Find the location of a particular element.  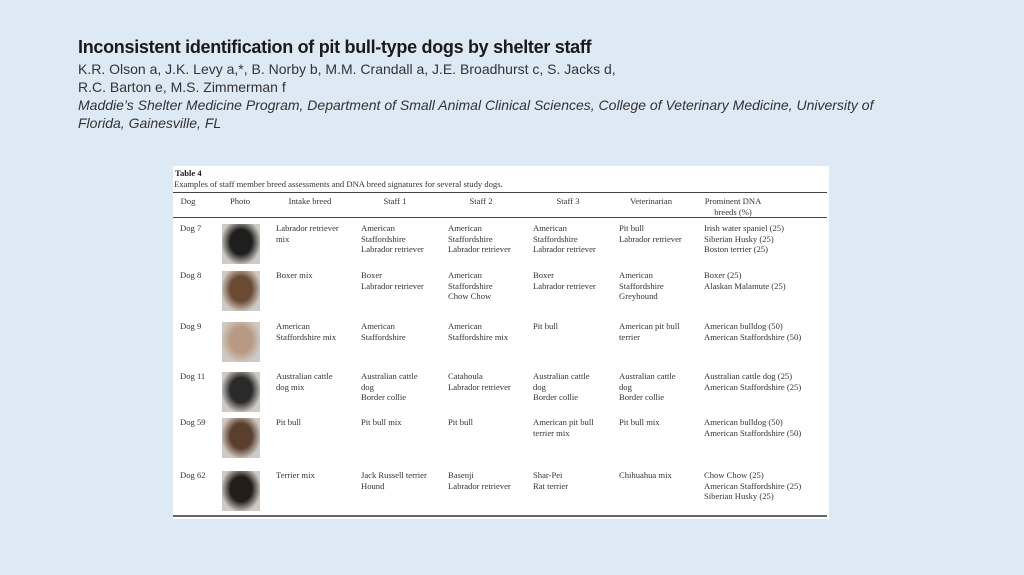

cell-staff2: Pit bull is located at coordinates (461, 422).